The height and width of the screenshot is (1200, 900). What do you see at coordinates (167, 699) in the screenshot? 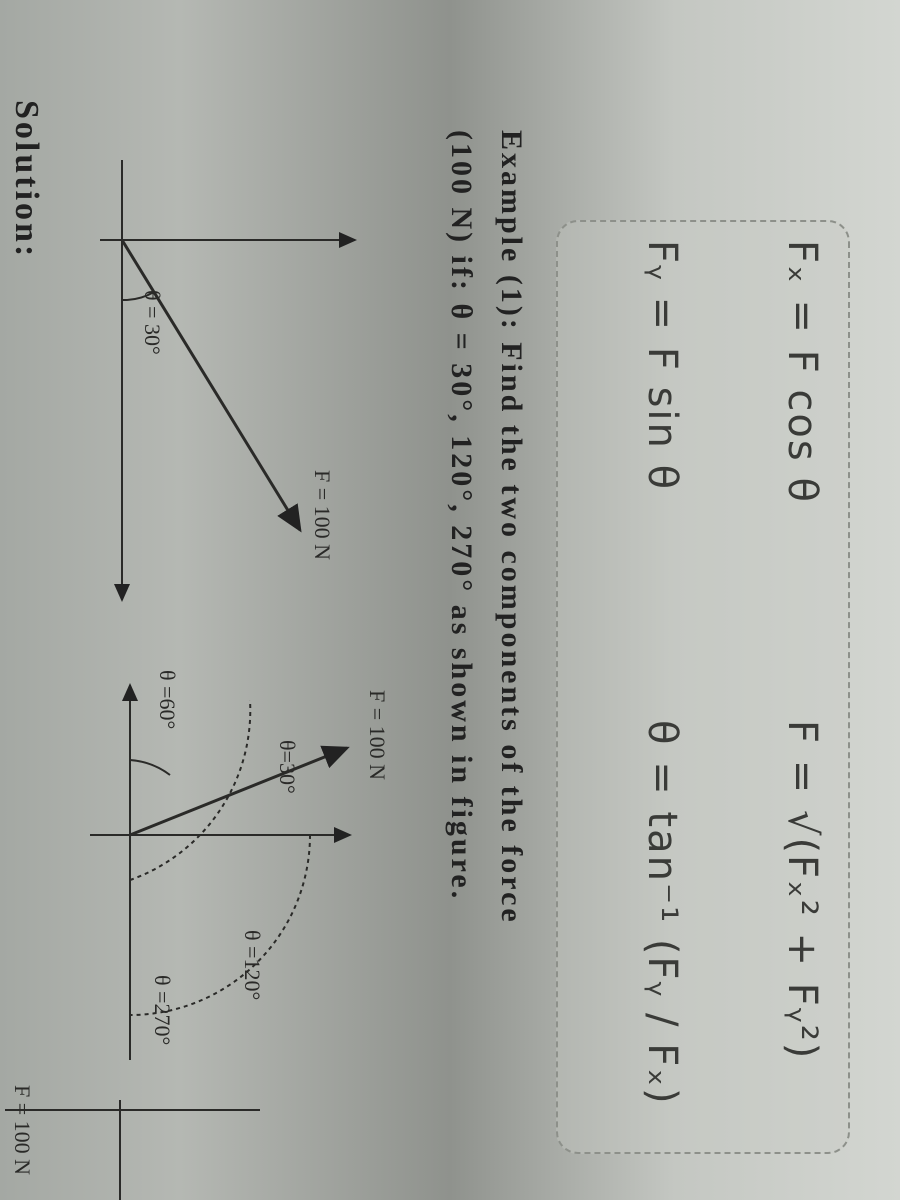
I see `angle-label: θ =60°` at bounding box center [167, 699].